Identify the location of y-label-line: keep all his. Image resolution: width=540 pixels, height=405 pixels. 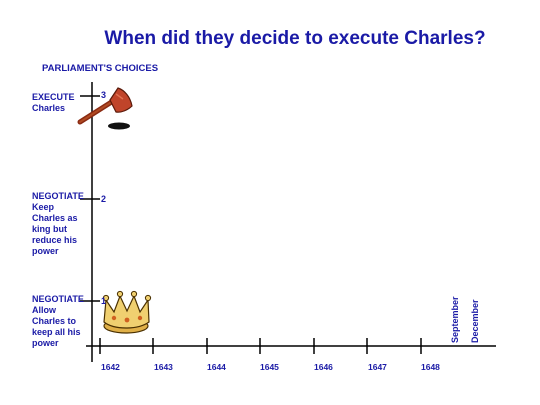
(56, 332).